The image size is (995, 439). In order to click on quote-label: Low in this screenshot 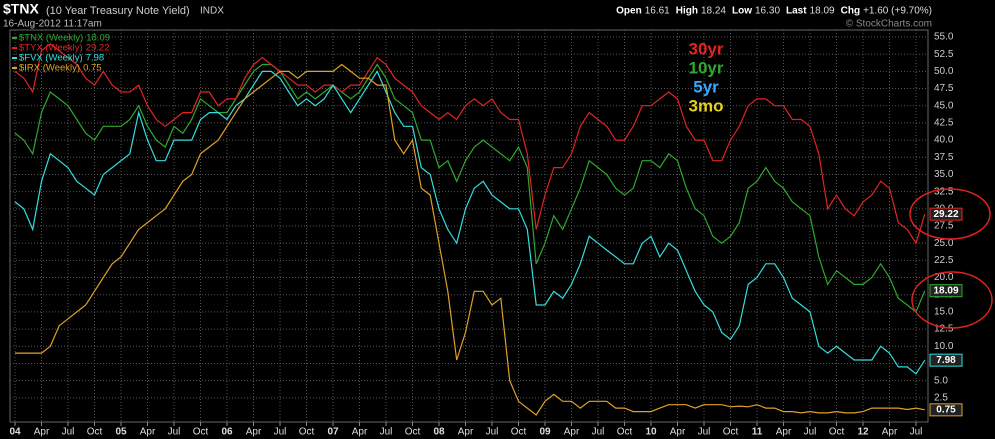, I will do `click(742, 11)`.